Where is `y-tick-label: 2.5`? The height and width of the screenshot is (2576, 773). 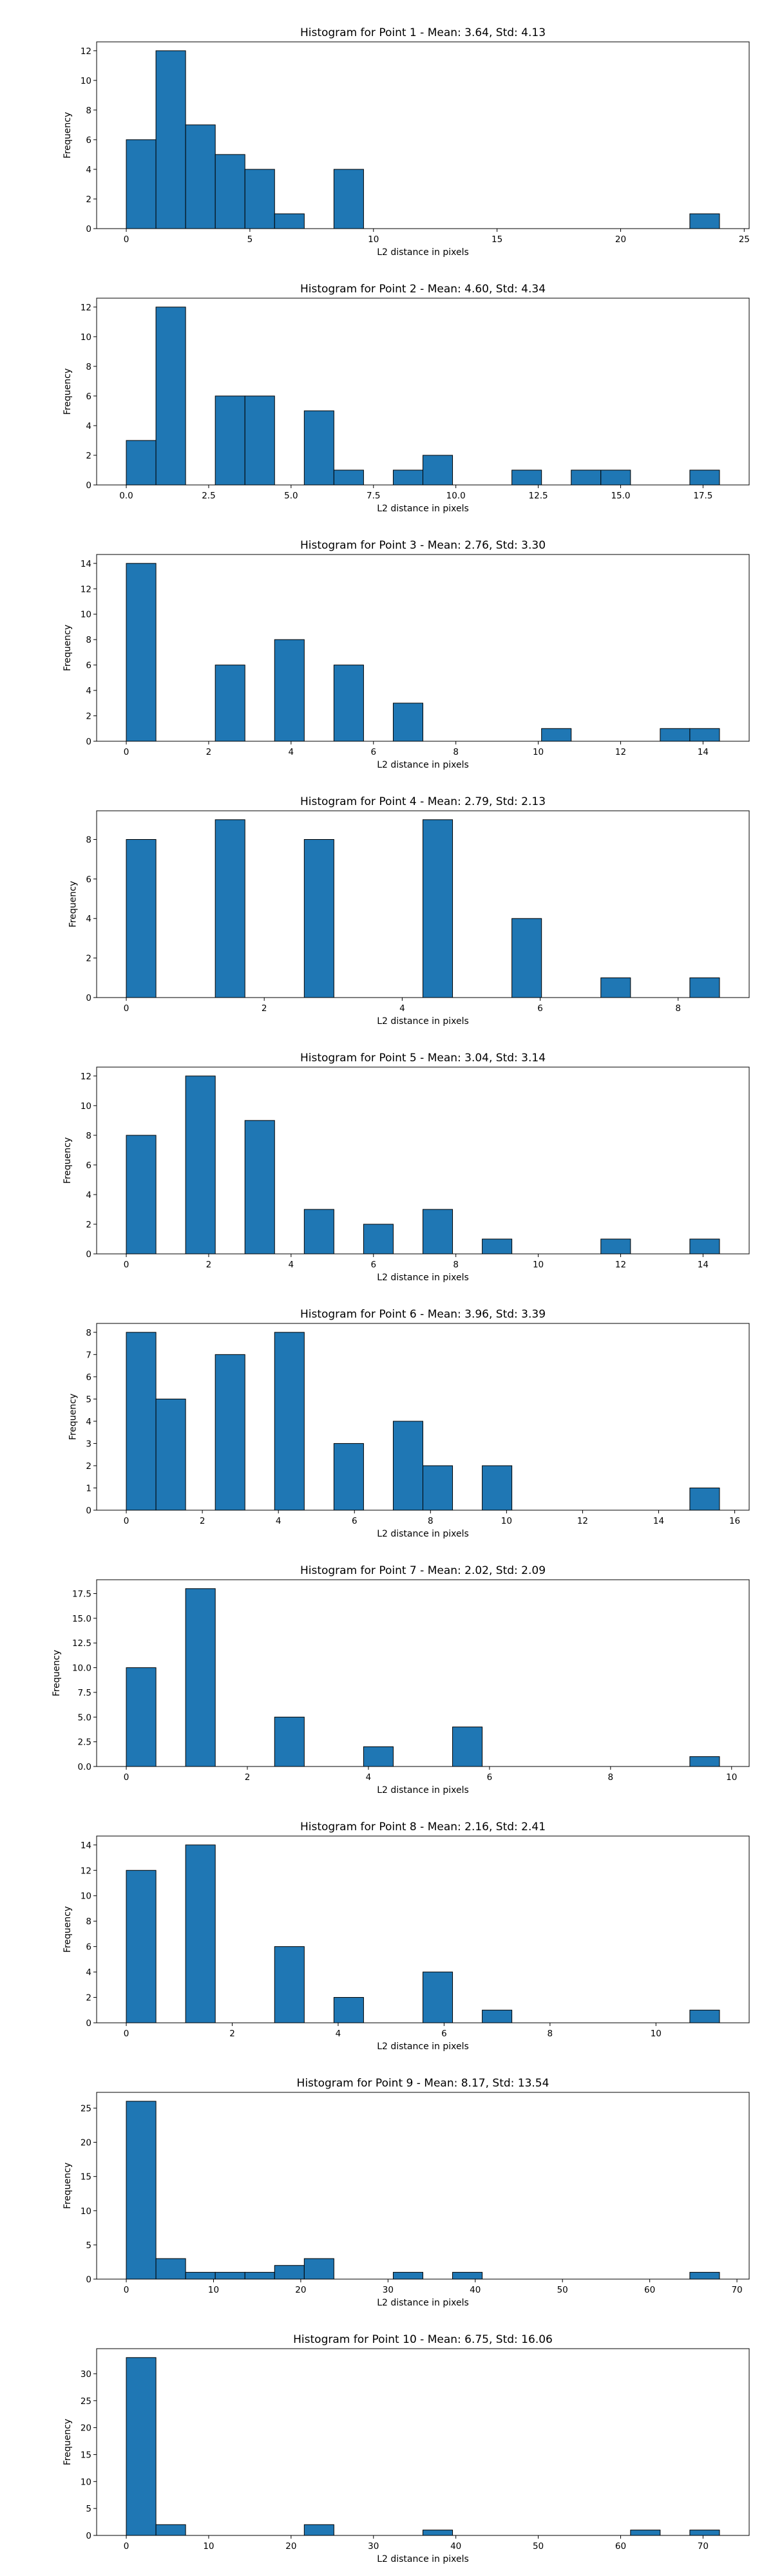
y-tick-label: 2.5 is located at coordinates (84, 1743).